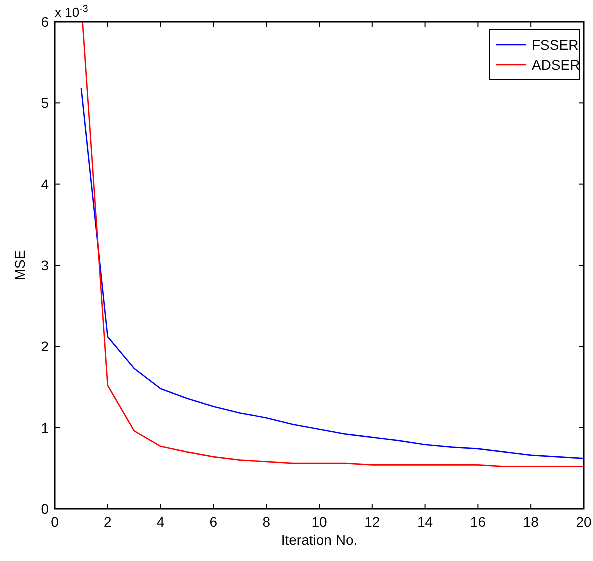 The image size is (593, 561). Describe the element at coordinates (45, 266) in the screenshot. I see `y-tick-label: 3` at that location.